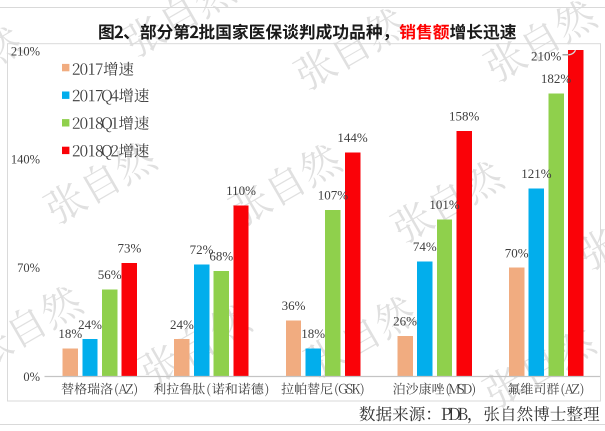 The width and height of the screenshot is (605, 431). Describe the element at coordinates (464, 115) in the screenshot. I see `svg-text: 158%` at that location.